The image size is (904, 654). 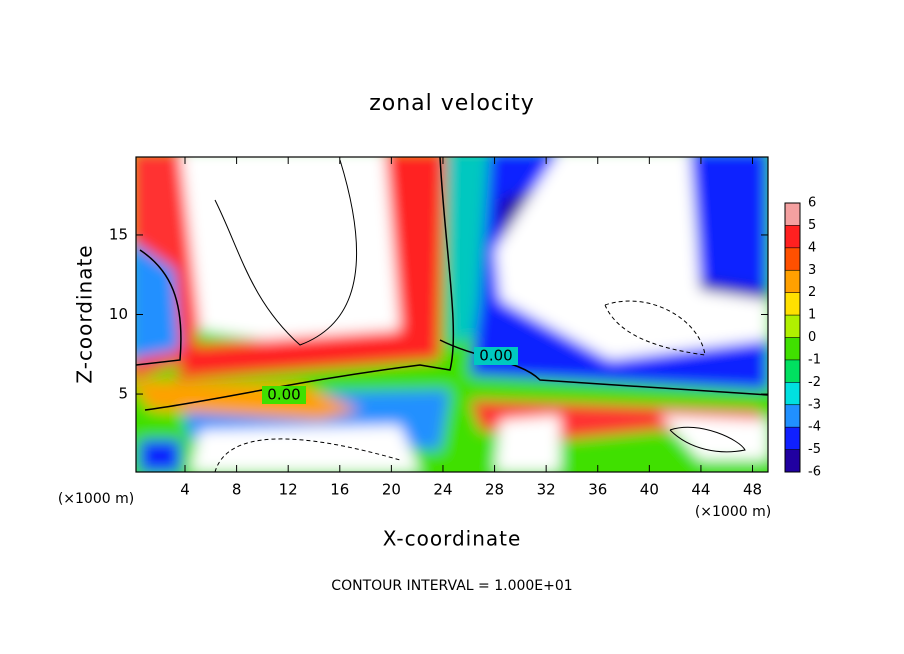 What do you see at coordinates (391, 490) in the screenshot?
I see `x-tick-label: 20` at bounding box center [391, 490].